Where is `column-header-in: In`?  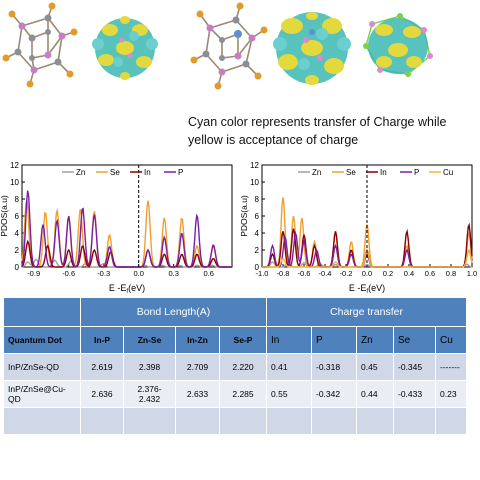 column-header-in: In is located at coordinates (289, 340).